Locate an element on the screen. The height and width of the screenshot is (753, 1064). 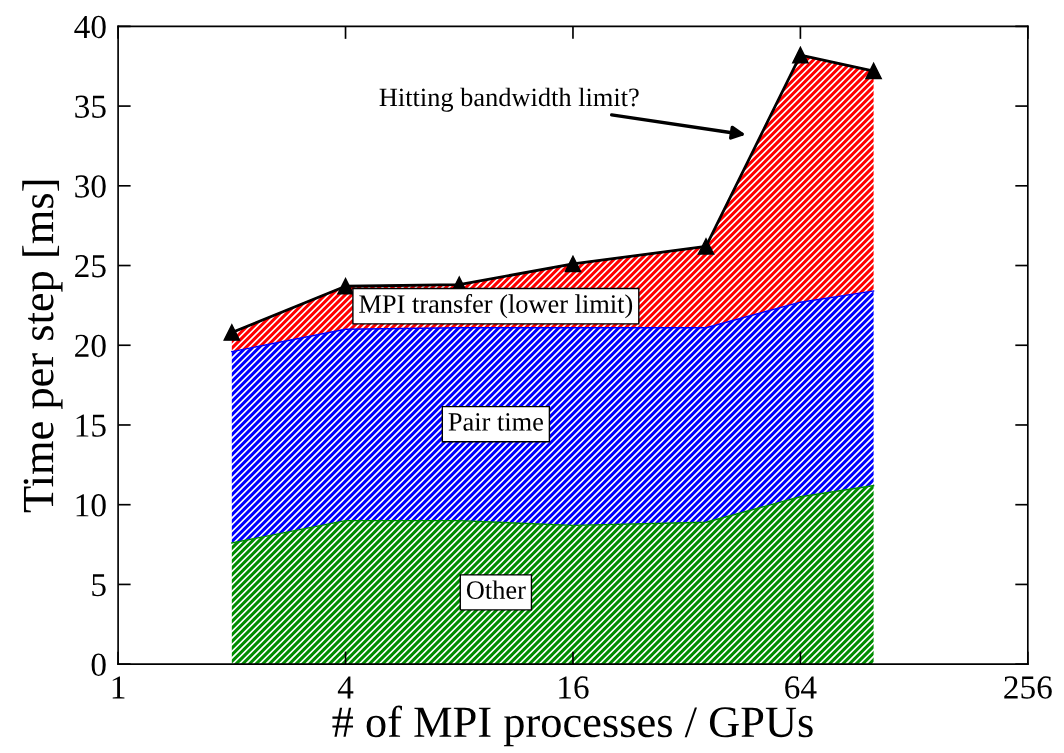
x-tick-label: 1 is located at coordinates (118, 687).